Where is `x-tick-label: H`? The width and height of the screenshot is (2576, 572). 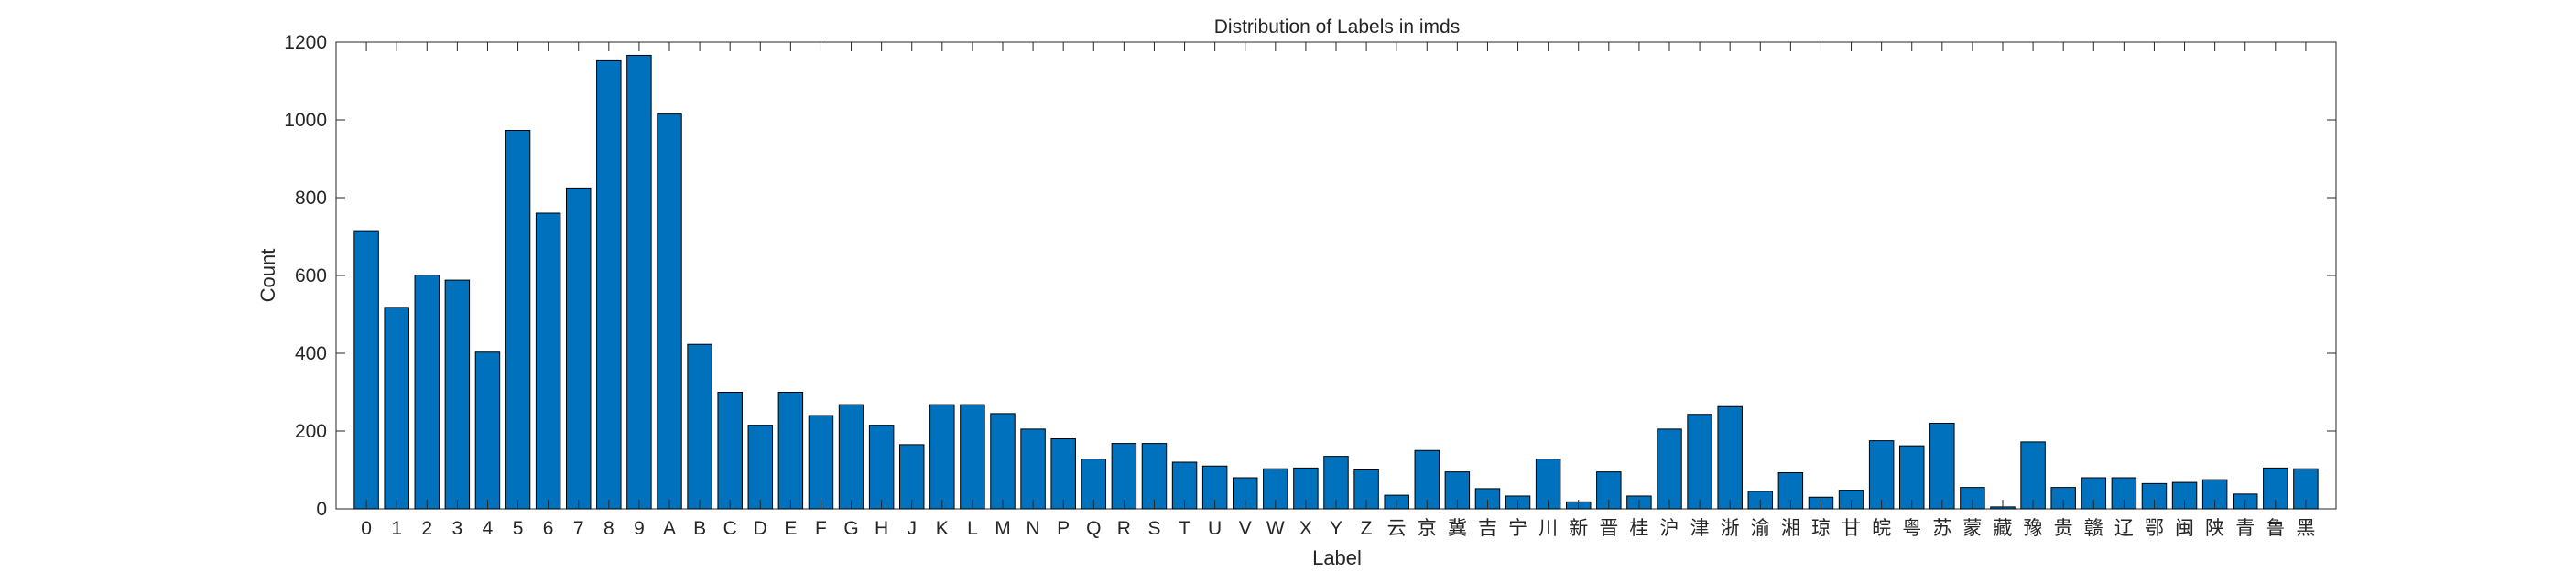 x-tick-label: H is located at coordinates (881, 529).